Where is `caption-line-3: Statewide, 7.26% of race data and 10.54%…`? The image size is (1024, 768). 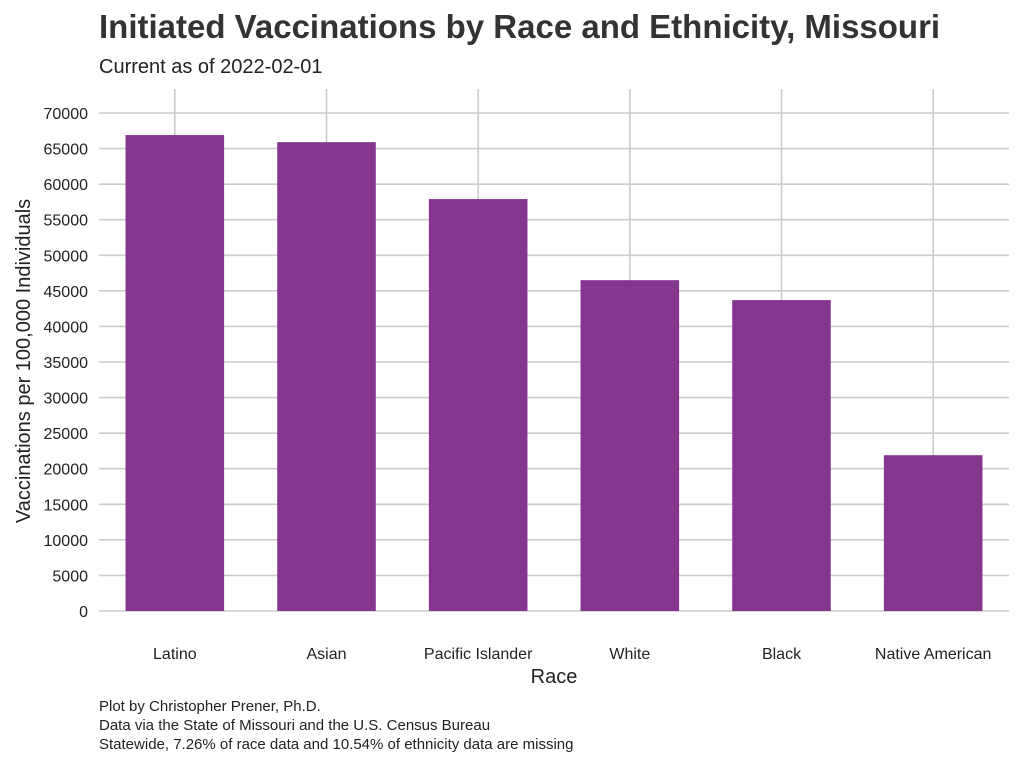
caption-line-3: Statewide, 7.26% of race data and 10.54%… is located at coordinates (336, 744).